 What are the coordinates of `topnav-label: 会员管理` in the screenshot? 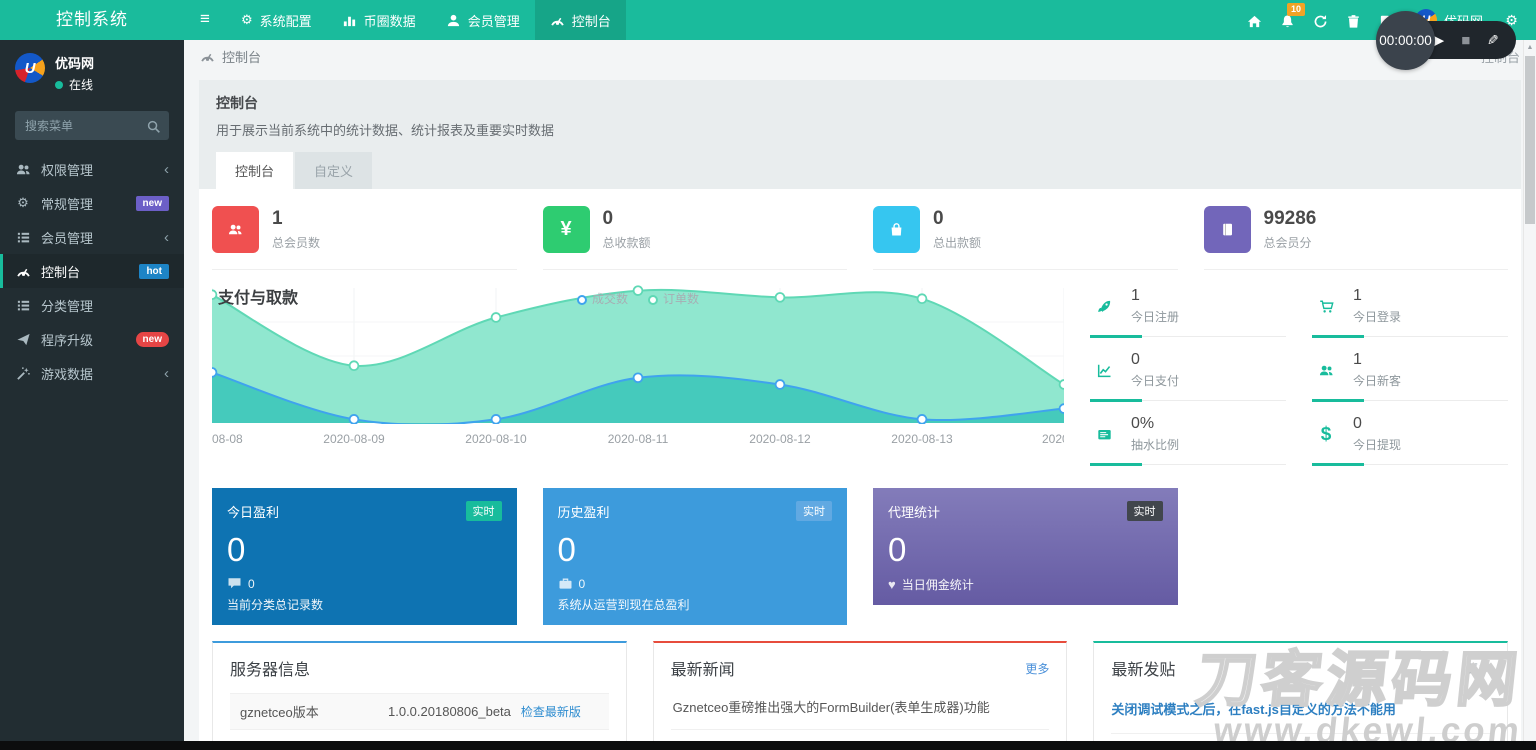 It's located at (493, 21).